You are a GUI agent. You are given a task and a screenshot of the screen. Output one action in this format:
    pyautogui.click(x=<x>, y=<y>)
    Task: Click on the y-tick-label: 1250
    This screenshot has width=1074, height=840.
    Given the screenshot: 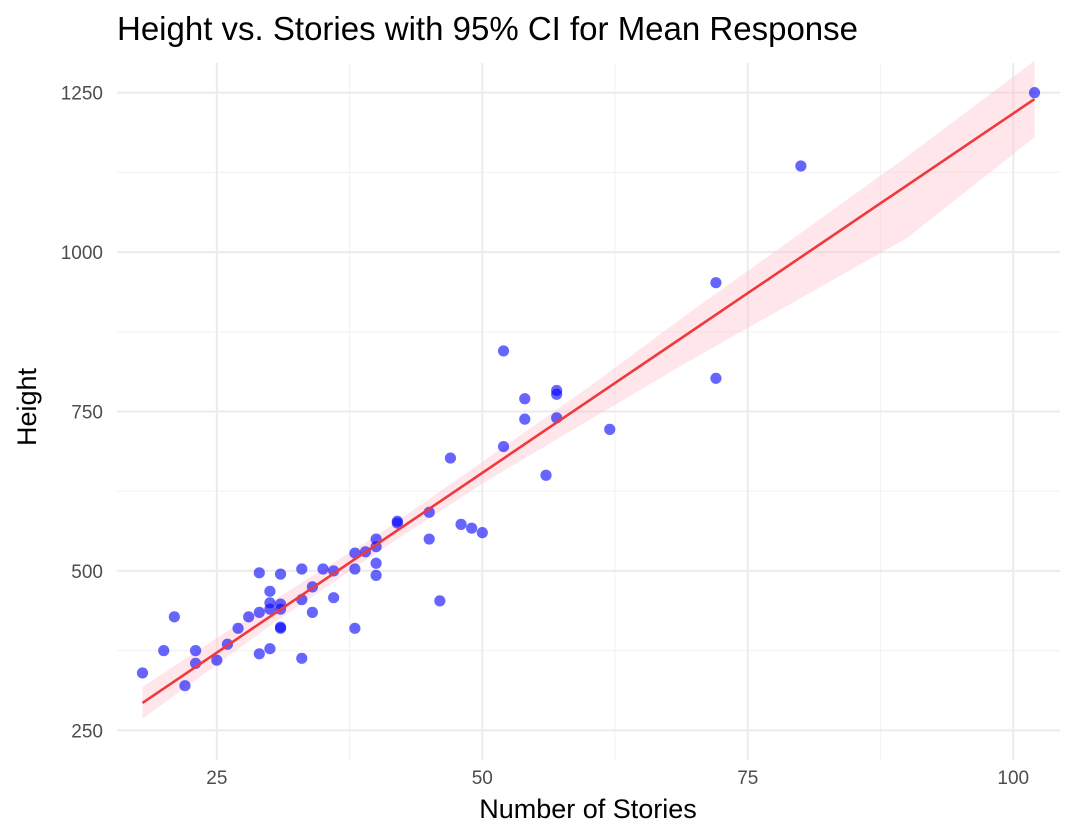 What is the action you would take?
    pyautogui.click(x=82, y=94)
    